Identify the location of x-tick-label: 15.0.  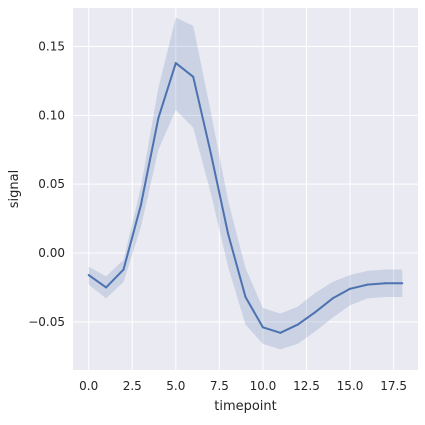
(350, 386).